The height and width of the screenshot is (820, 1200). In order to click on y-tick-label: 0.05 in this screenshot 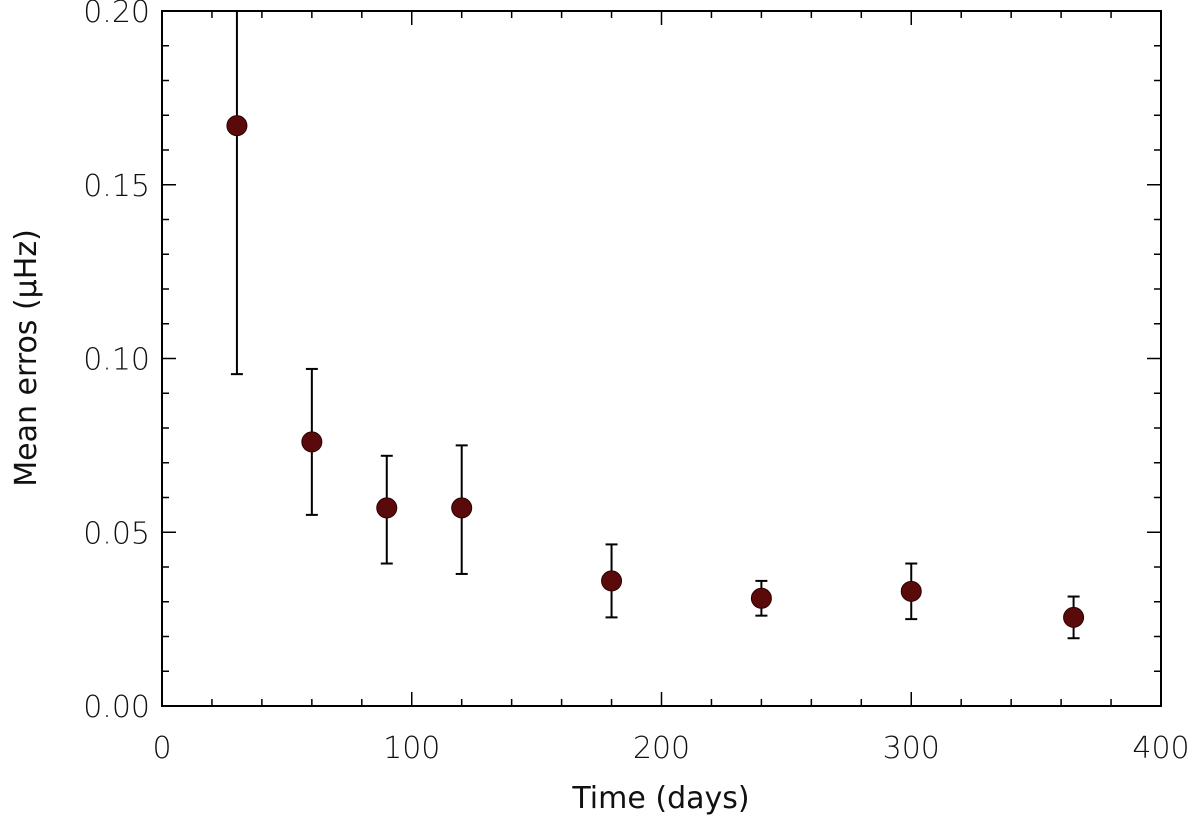, I will do `click(116, 533)`.